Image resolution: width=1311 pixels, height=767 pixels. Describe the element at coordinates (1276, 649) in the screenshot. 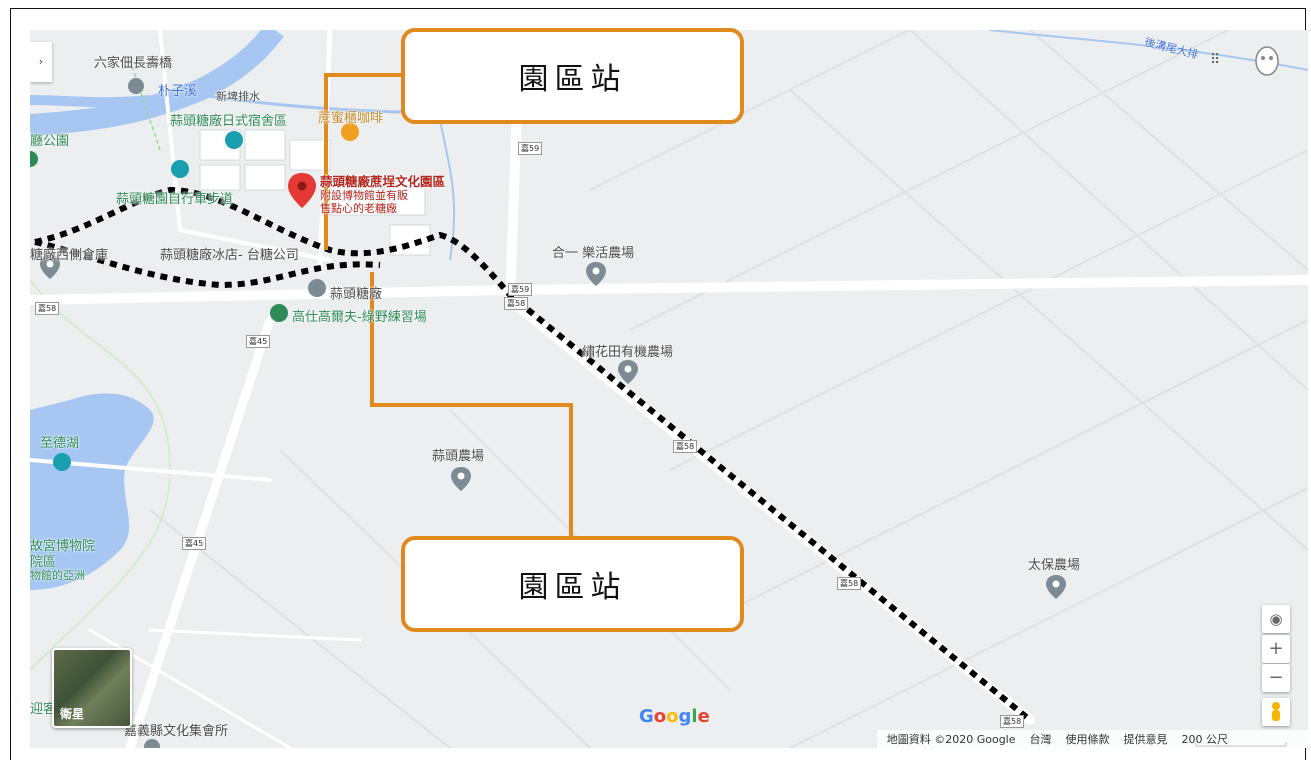

I see `zoom-in-button: +` at that location.